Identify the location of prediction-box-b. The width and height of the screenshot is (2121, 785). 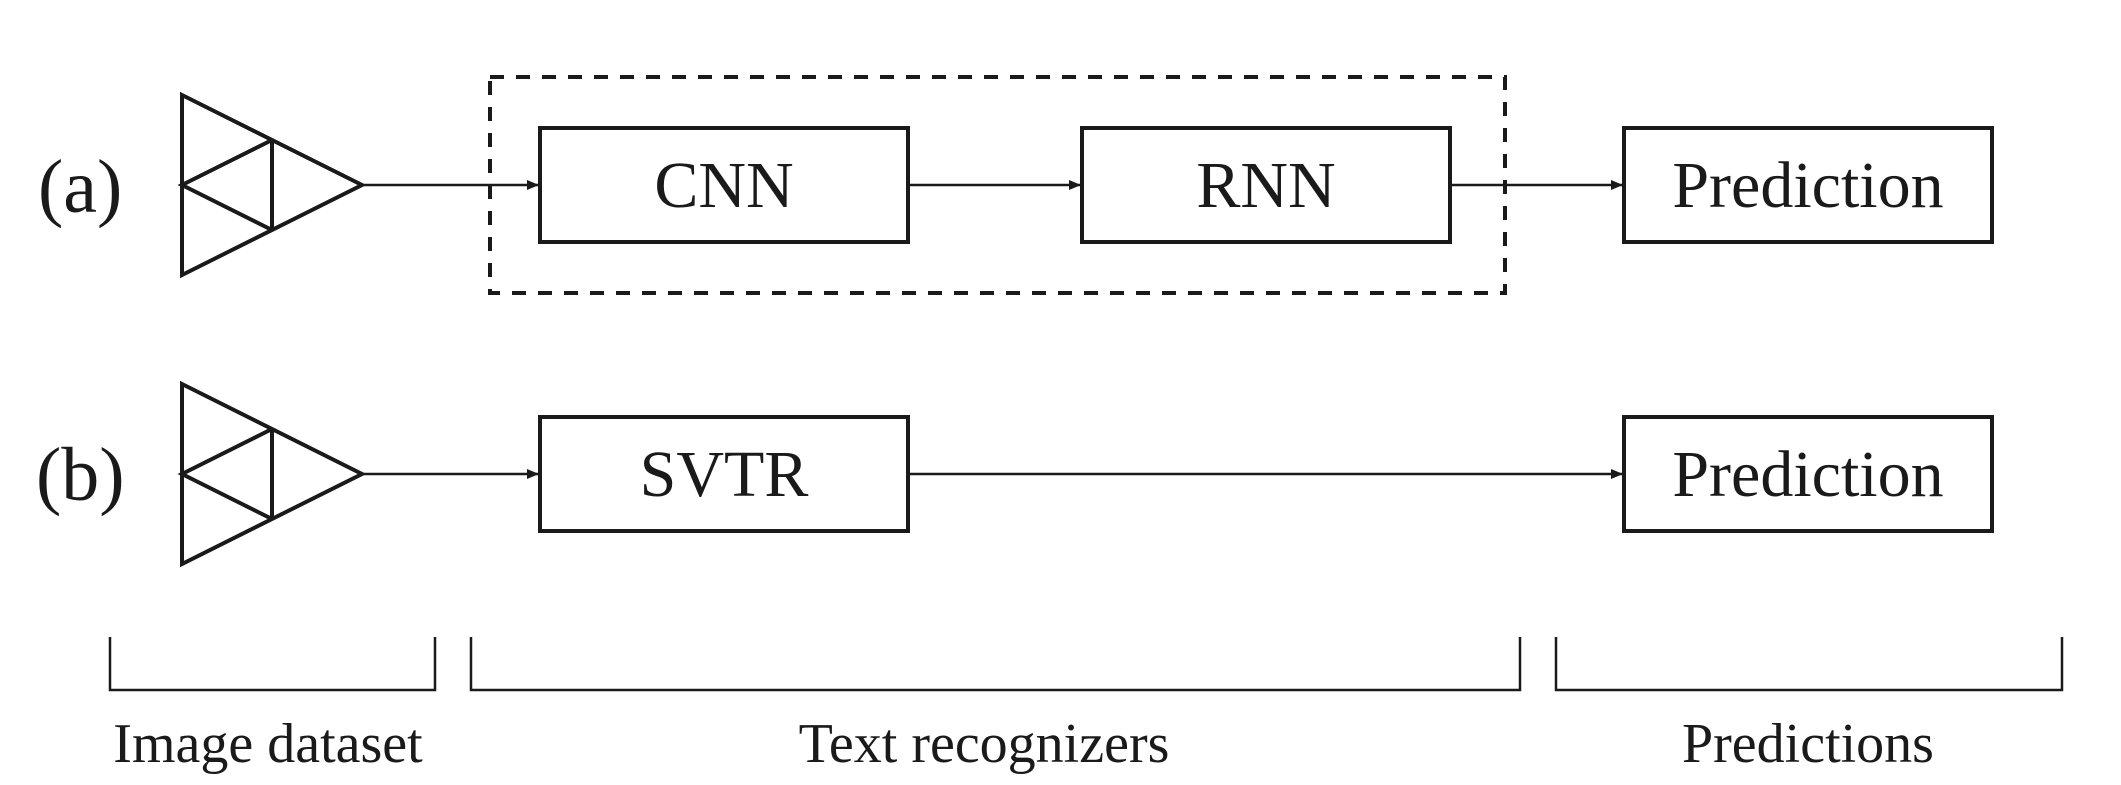
(1808, 474).